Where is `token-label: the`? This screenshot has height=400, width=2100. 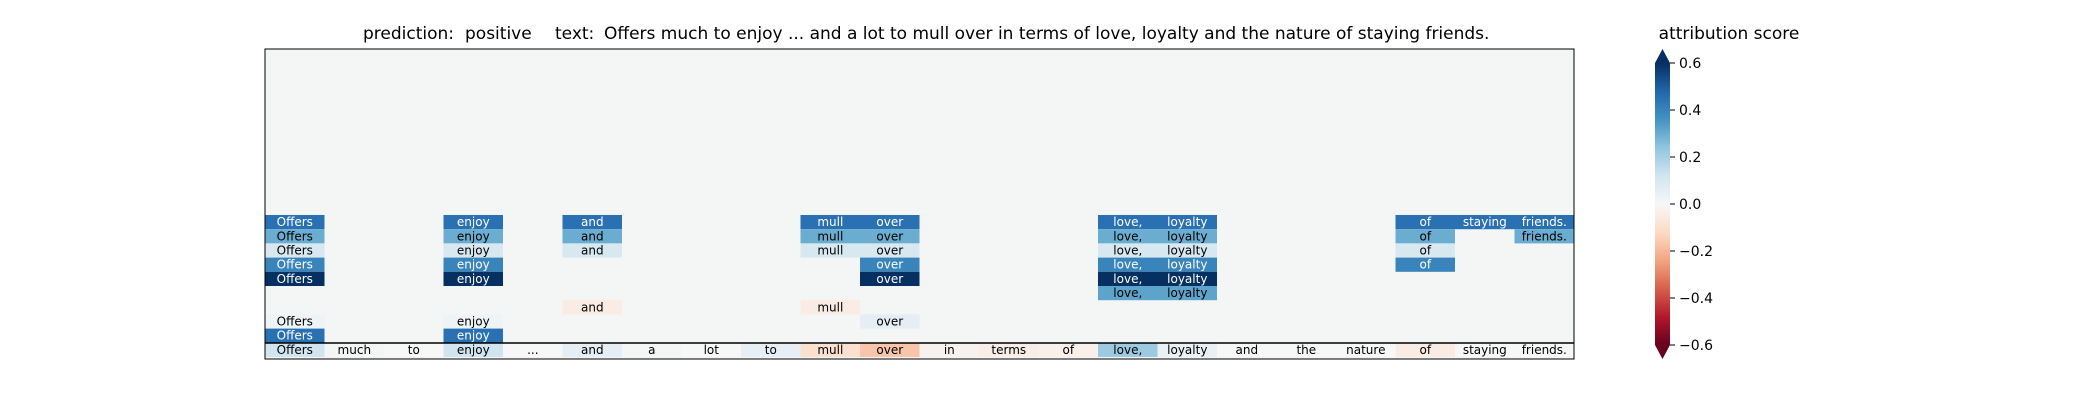 token-label: the is located at coordinates (1306, 350).